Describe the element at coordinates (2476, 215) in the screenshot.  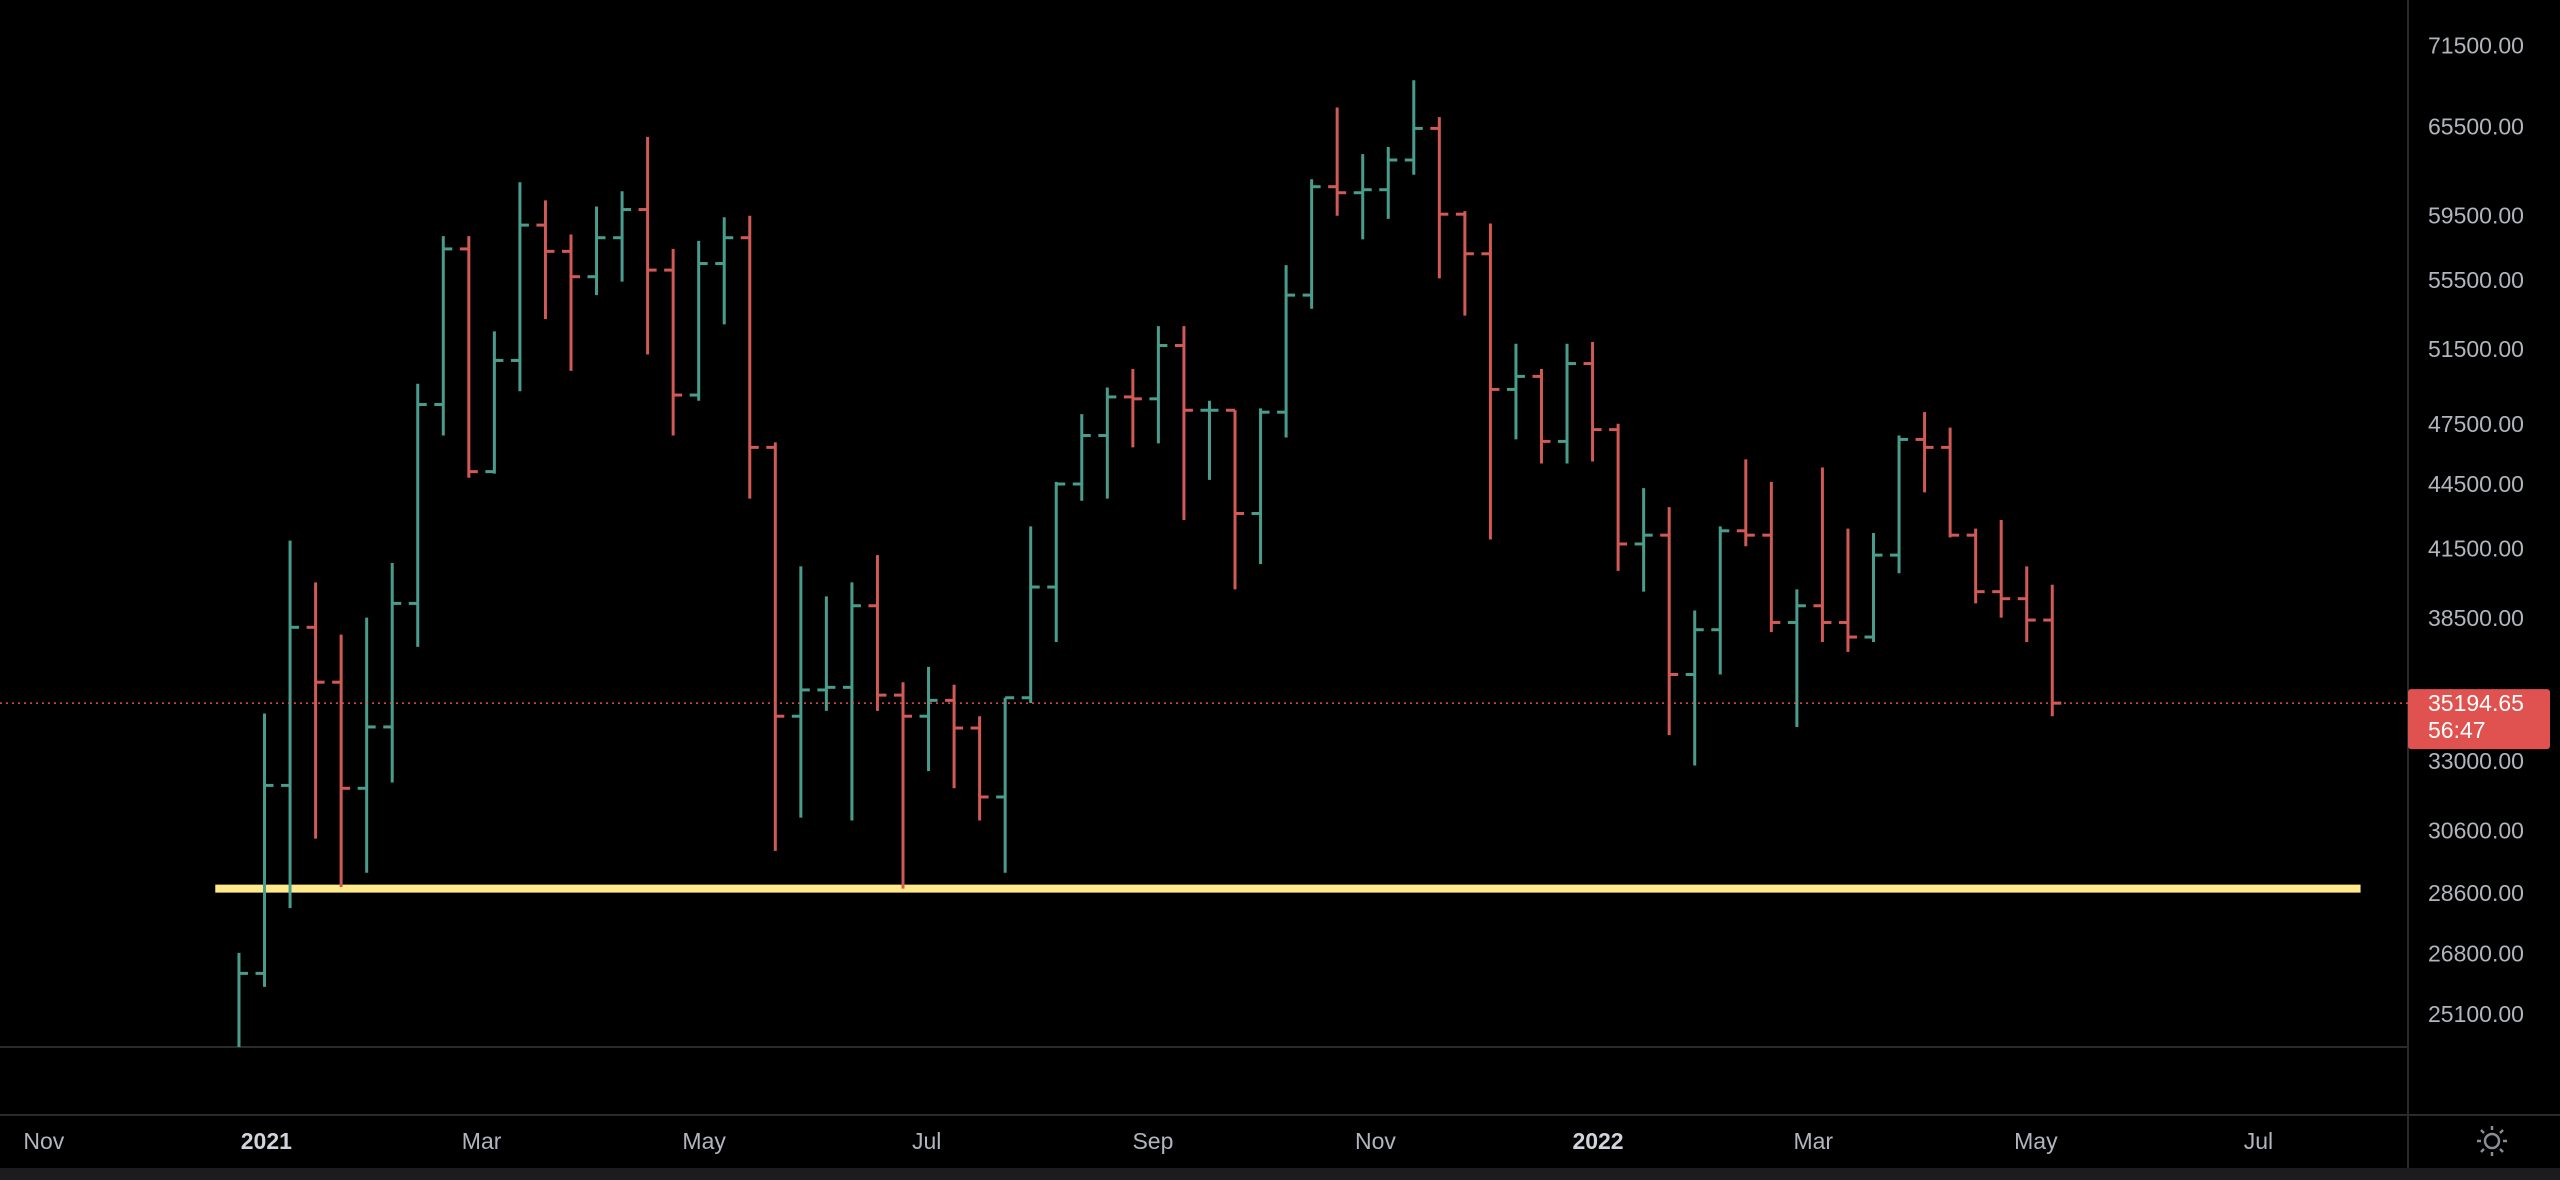
I see `y-tick-label: 59500.00` at that location.